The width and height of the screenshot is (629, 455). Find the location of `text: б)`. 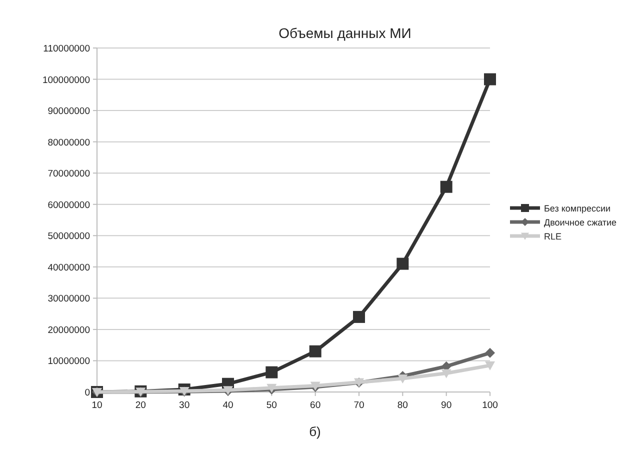

text: б) is located at coordinates (315, 431).